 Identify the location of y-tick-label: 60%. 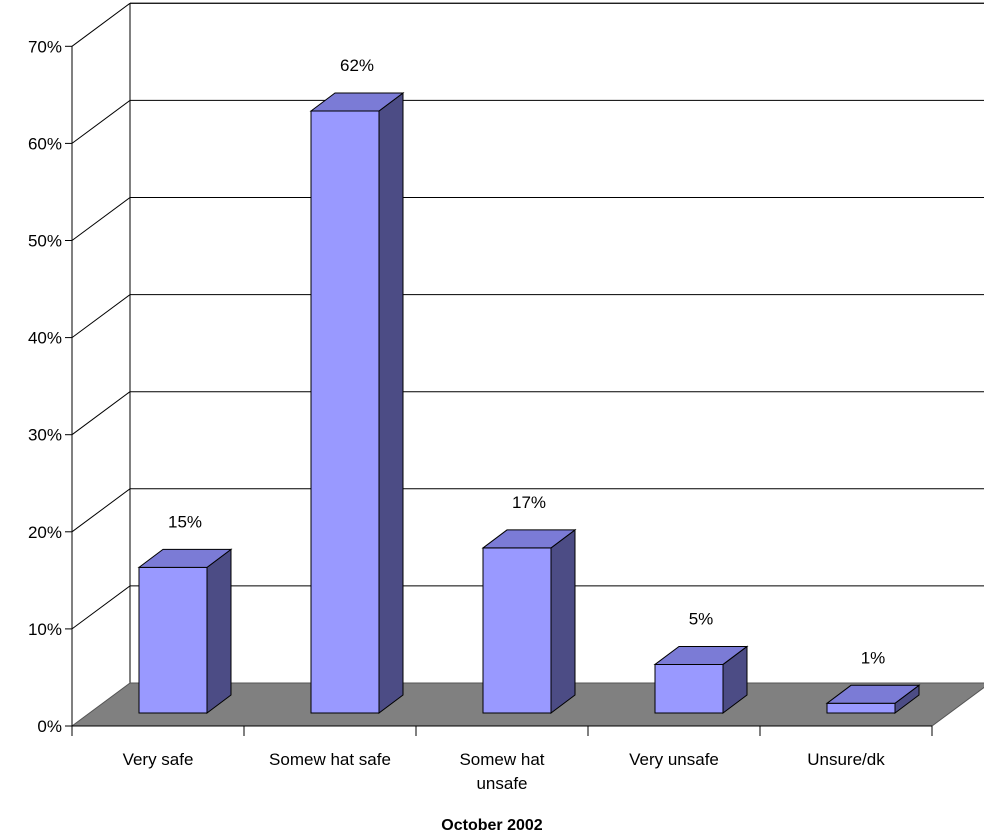
(45, 143).